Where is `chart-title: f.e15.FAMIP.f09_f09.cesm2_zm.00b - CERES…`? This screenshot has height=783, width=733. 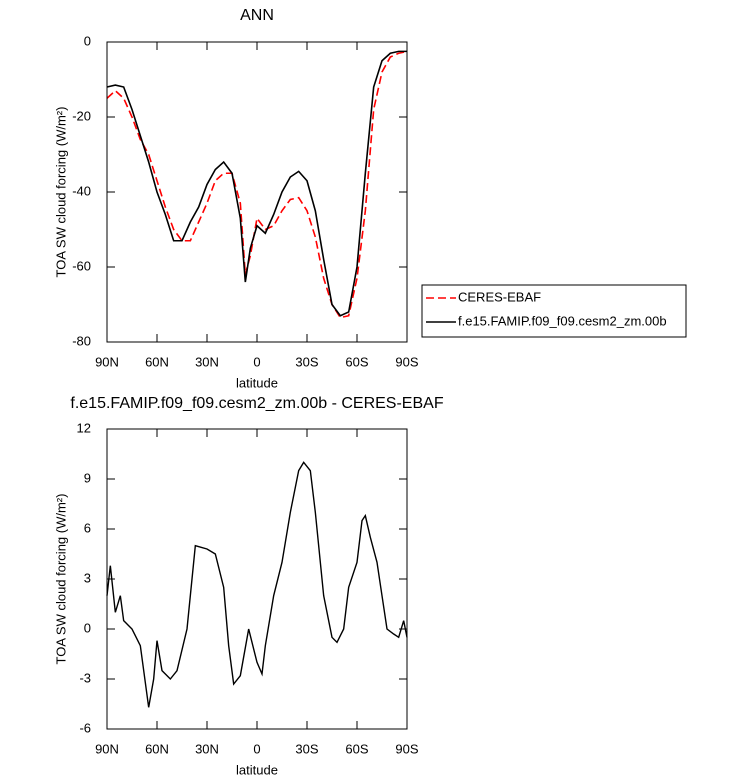 chart-title: f.e15.FAMIP.f09_f09.cesm2_zm.00b - CERES… is located at coordinates (256, 403).